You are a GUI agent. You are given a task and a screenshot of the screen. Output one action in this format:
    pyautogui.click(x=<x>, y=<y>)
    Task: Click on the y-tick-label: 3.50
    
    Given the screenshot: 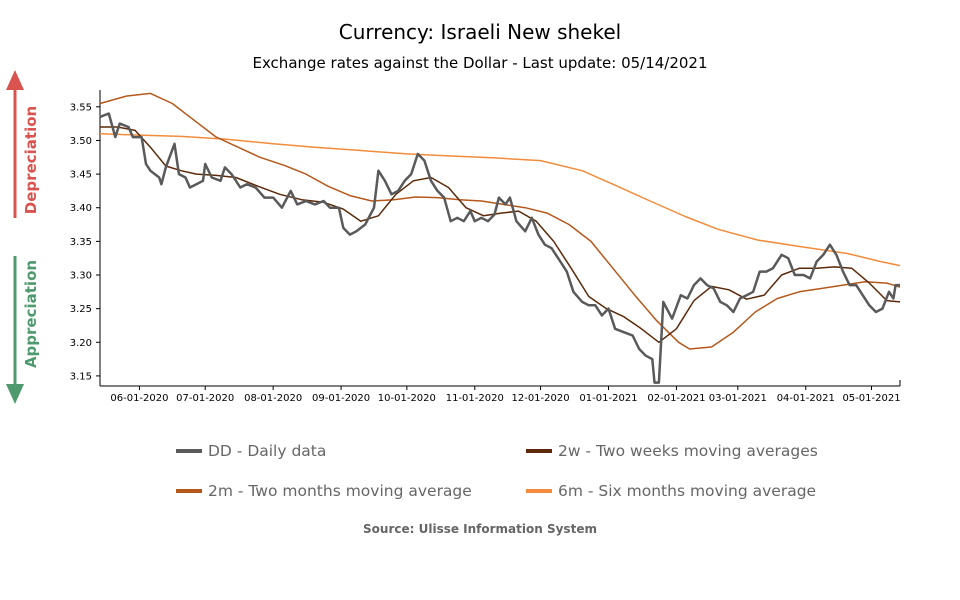 What is the action you would take?
    pyautogui.click(x=81, y=141)
    